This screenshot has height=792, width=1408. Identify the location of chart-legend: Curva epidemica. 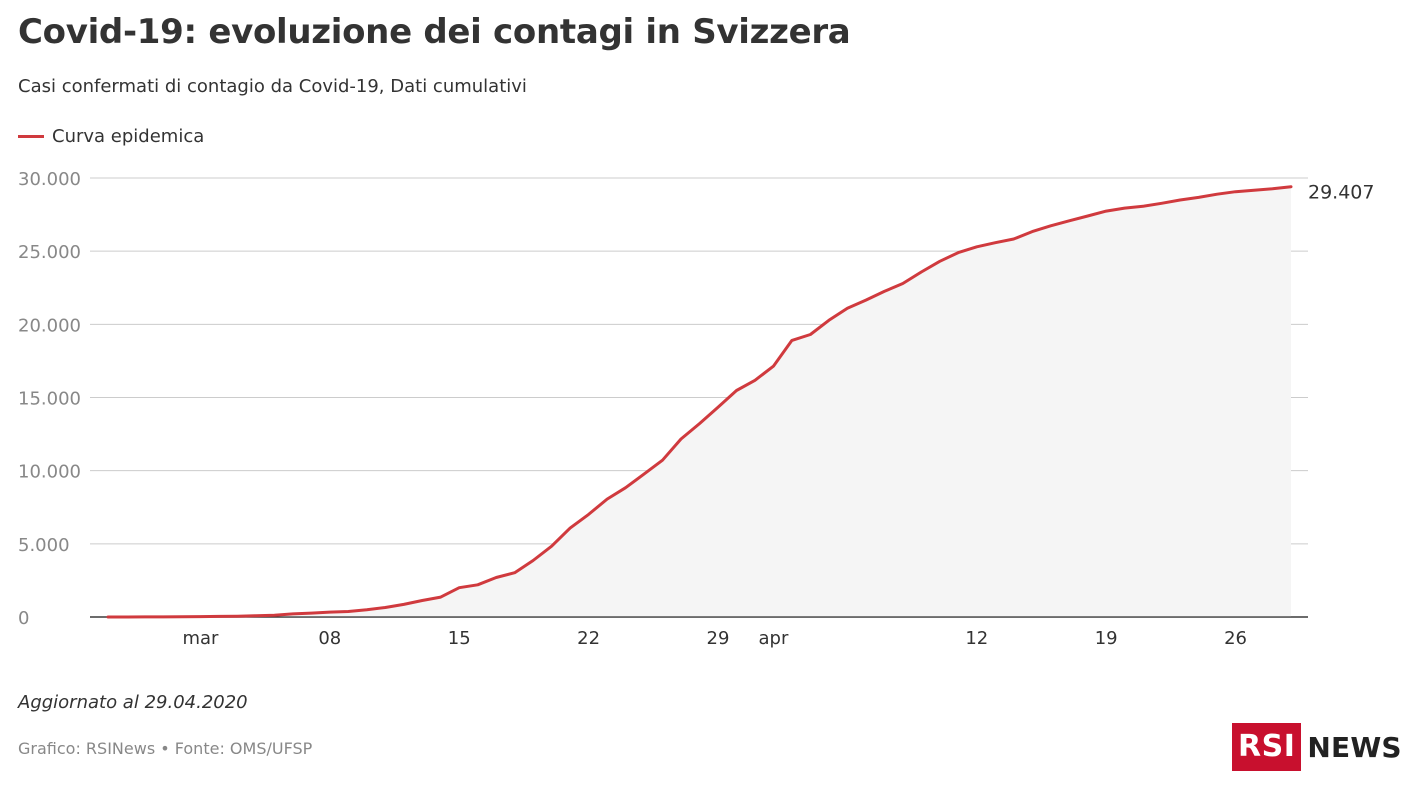
(111, 136).